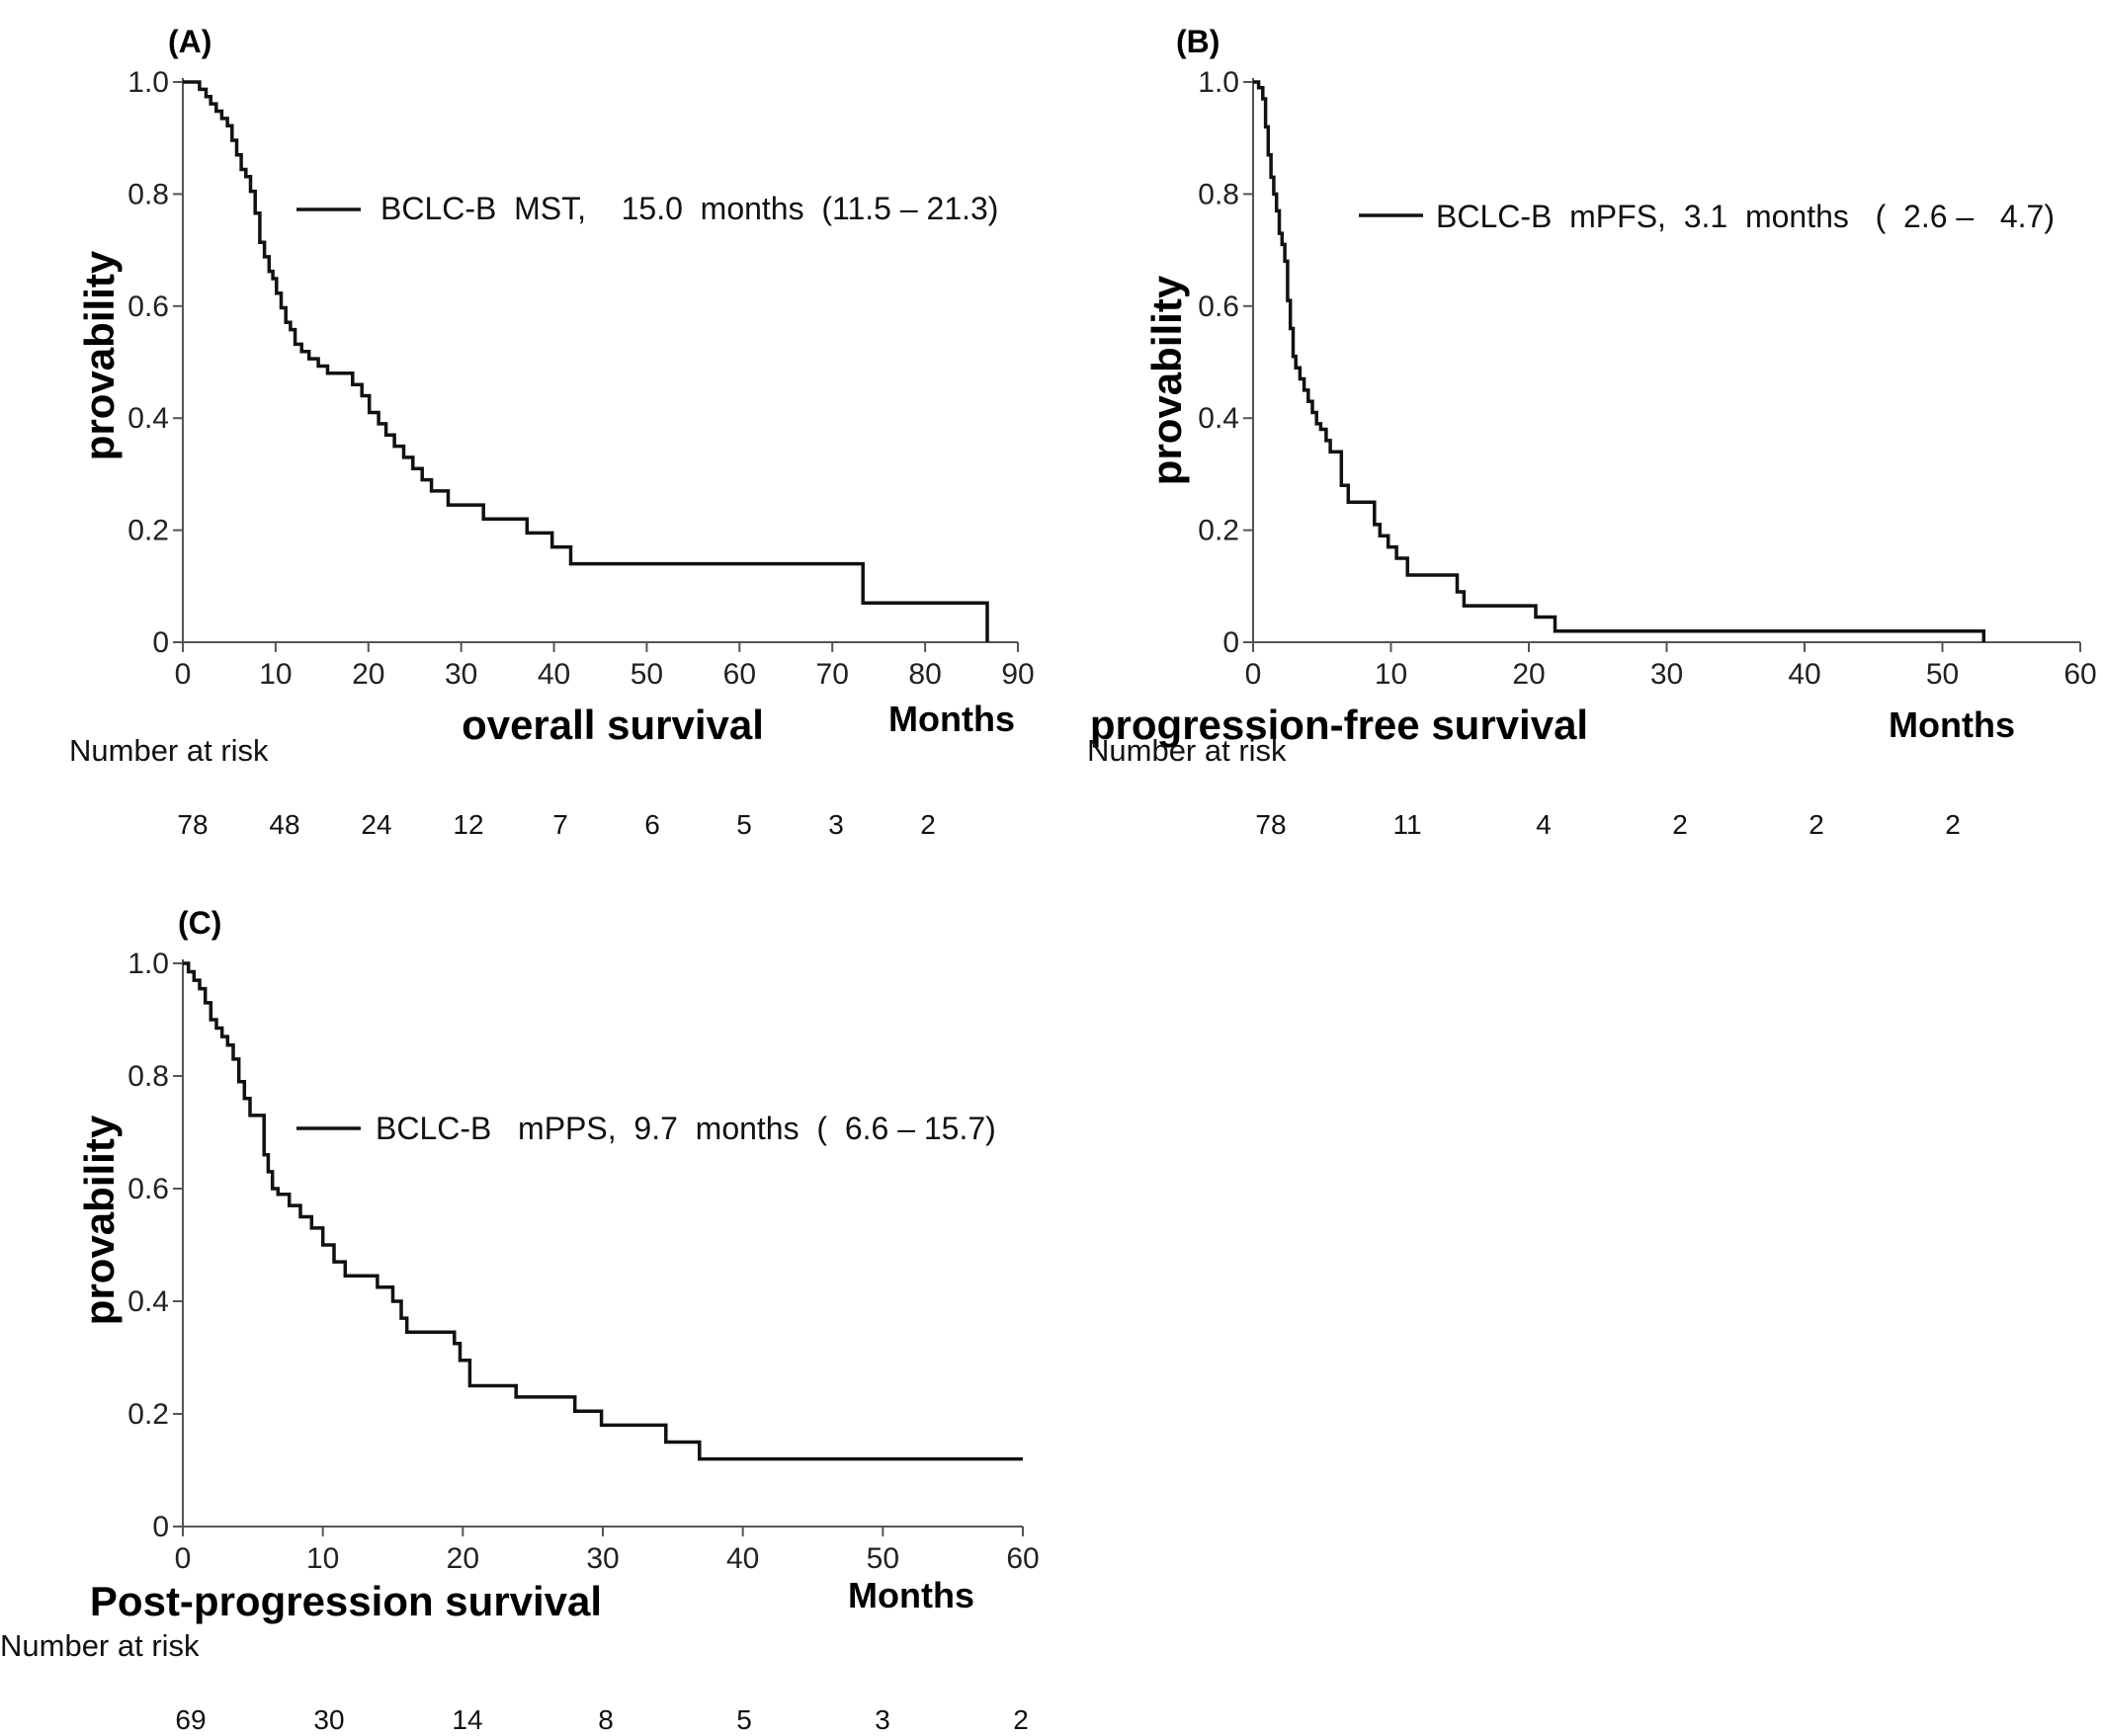 This screenshot has width=2103, height=1736. I want to click on panel-label: (B), so click(1198, 42).